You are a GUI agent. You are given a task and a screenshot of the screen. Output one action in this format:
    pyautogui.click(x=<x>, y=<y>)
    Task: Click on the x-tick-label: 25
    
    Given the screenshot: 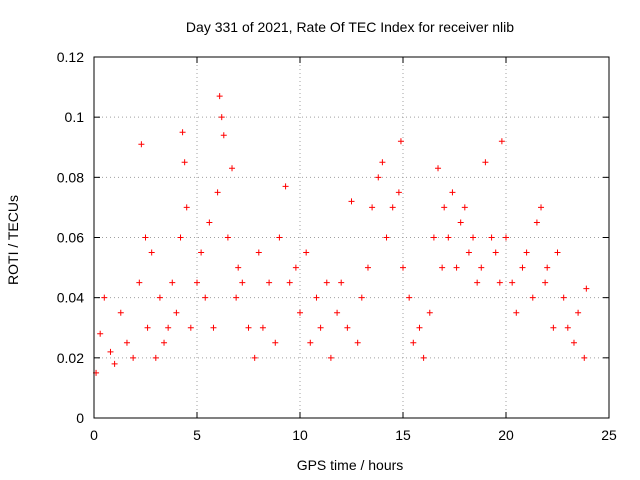 What is the action you would take?
    pyautogui.click(x=609, y=435)
    